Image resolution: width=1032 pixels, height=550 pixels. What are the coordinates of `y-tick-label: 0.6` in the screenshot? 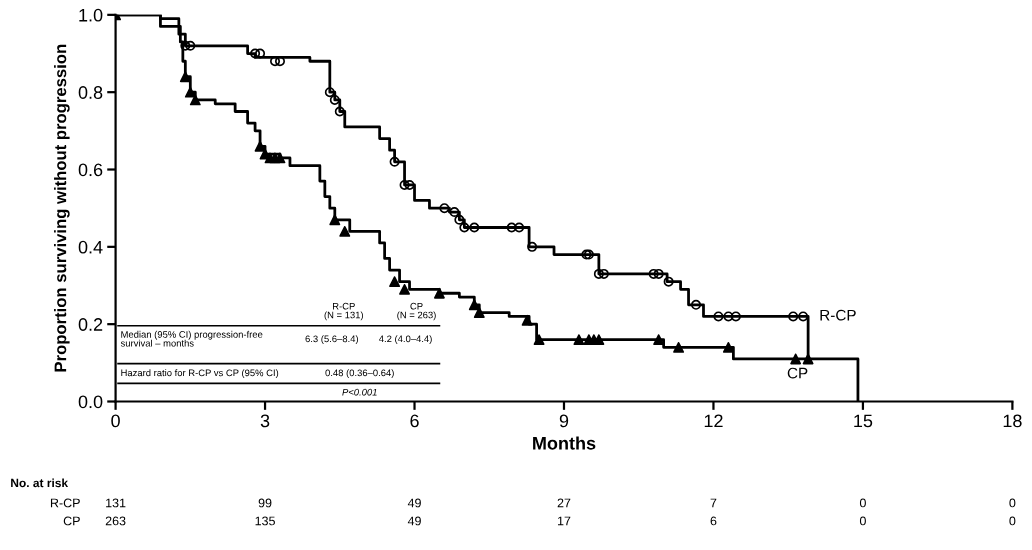 It's located at (90, 170).